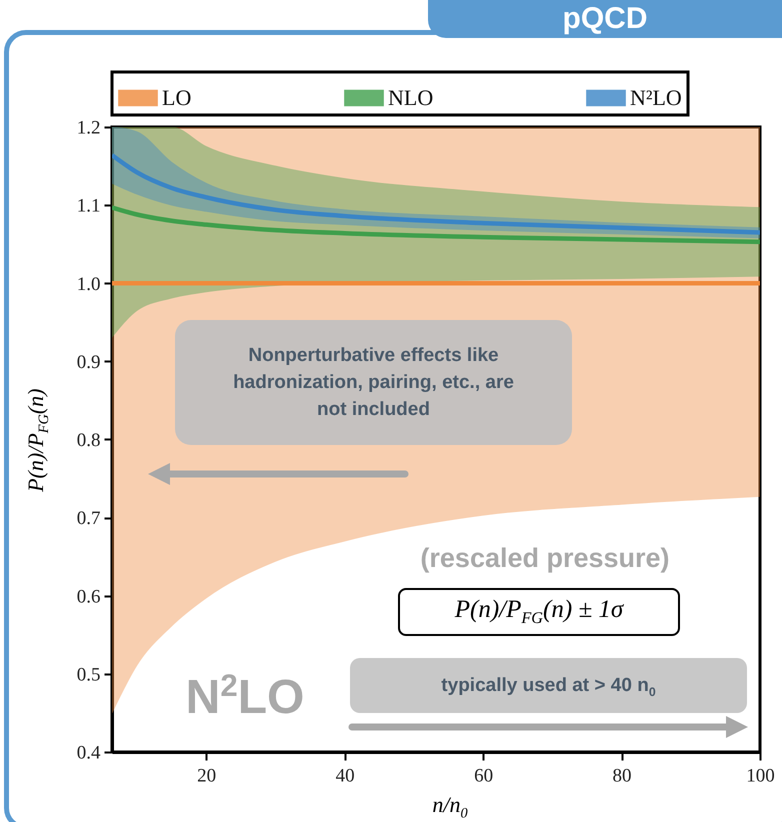  Describe the element at coordinates (88, 440) in the screenshot. I see `y-tick-label: 0.8` at that location.